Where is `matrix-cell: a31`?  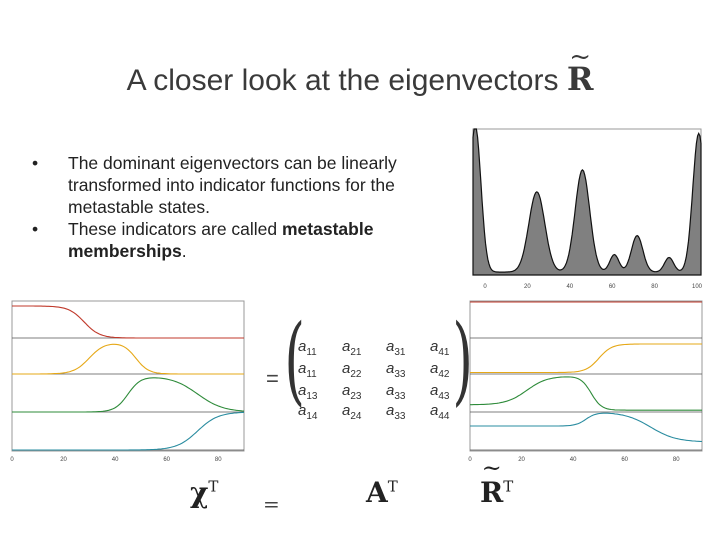
matrix-cell: a31 is located at coordinates (396, 348).